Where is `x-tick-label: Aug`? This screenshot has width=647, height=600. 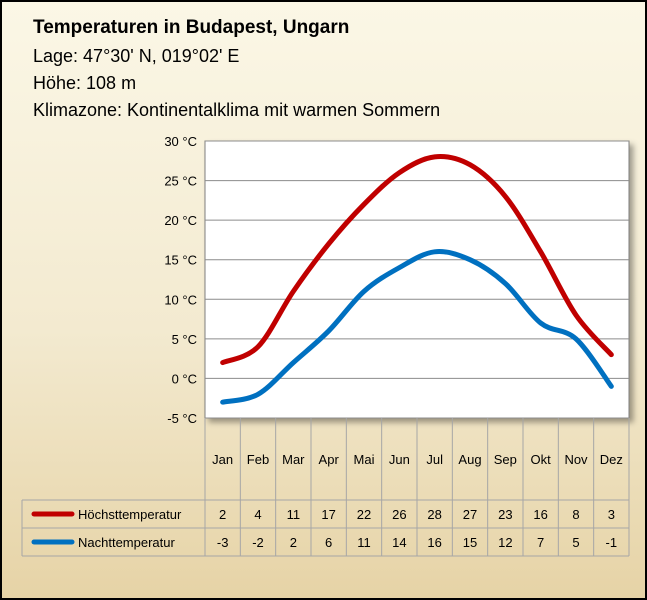
x-tick-label: Aug is located at coordinates (469, 459).